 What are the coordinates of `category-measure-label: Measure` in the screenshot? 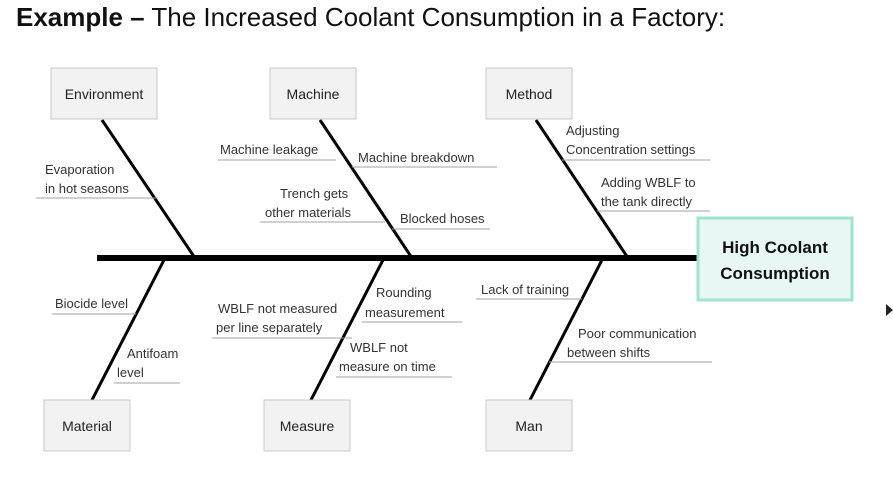 It's located at (307, 426).